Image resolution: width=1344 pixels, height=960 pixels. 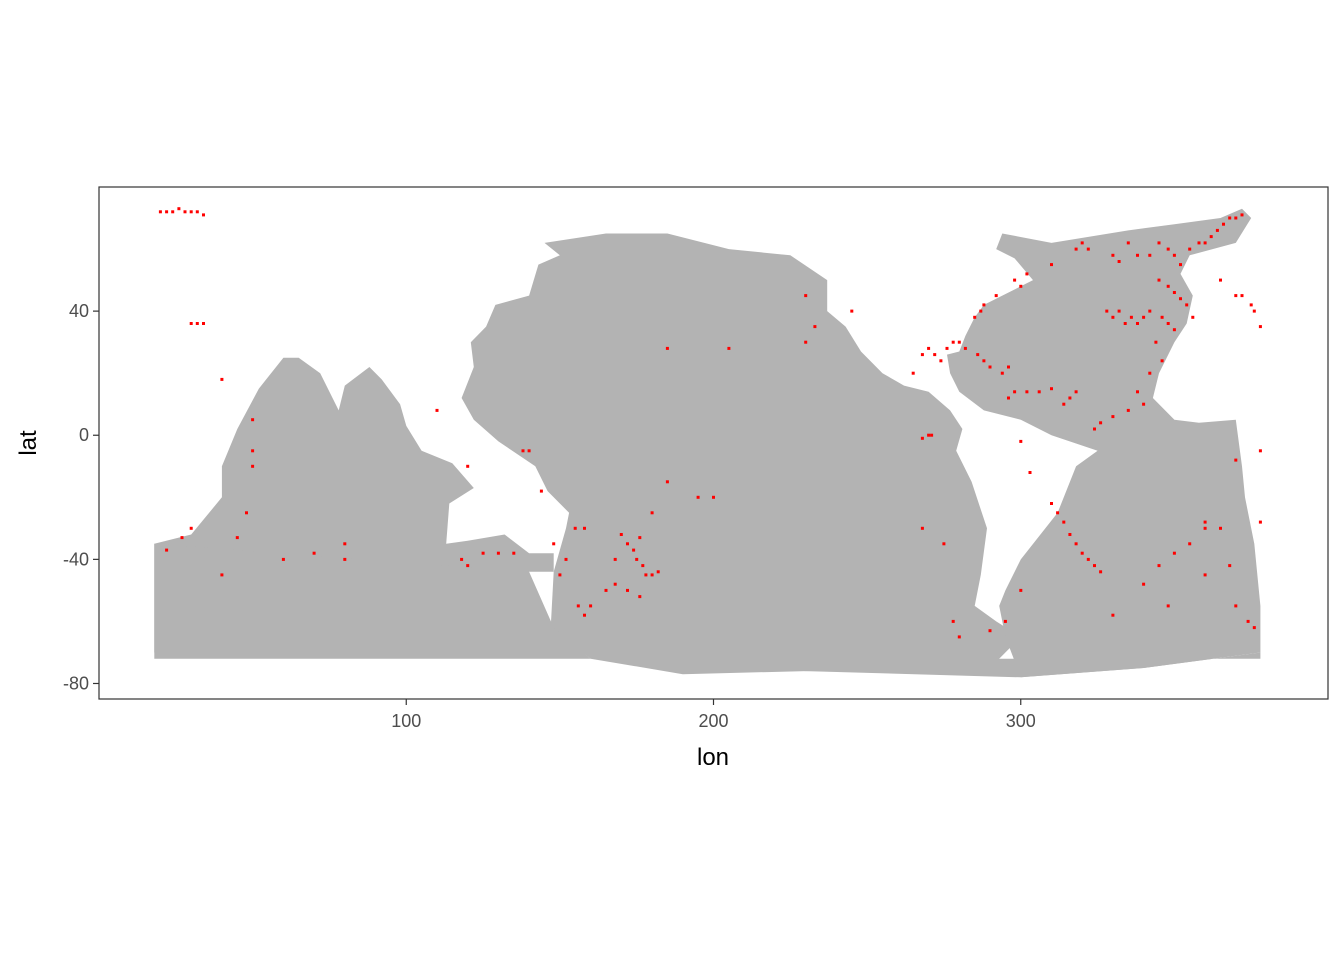 What do you see at coordinates (713, 715) in the screenshot?
I see `x-axis: 100 200 300` at bounding box center [713, 715].